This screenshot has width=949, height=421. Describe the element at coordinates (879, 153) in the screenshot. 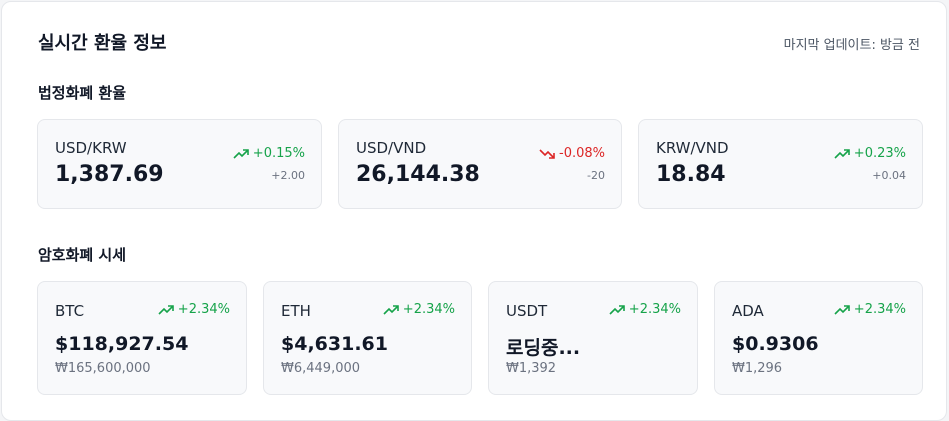

I see `change-percent-value: +0.23%` at that location.